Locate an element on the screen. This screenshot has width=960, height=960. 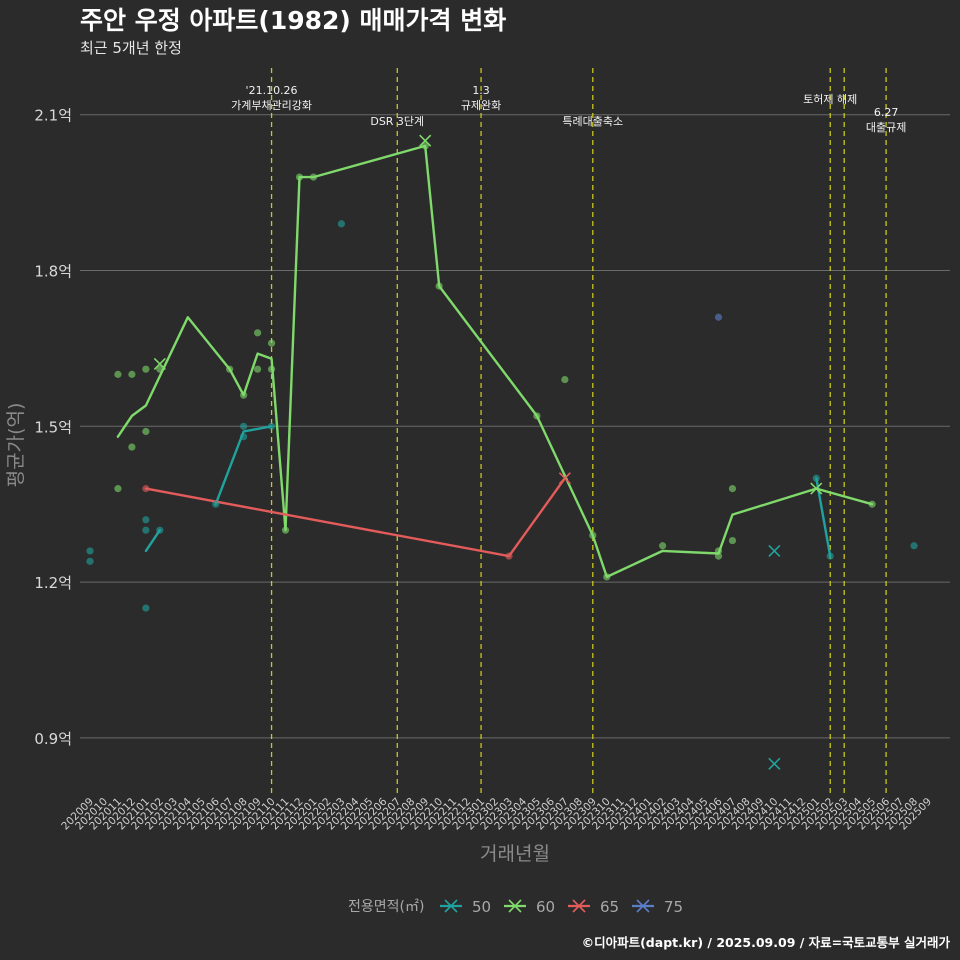
event-label: 특례대출축소 is located at coordinates (592, 121).